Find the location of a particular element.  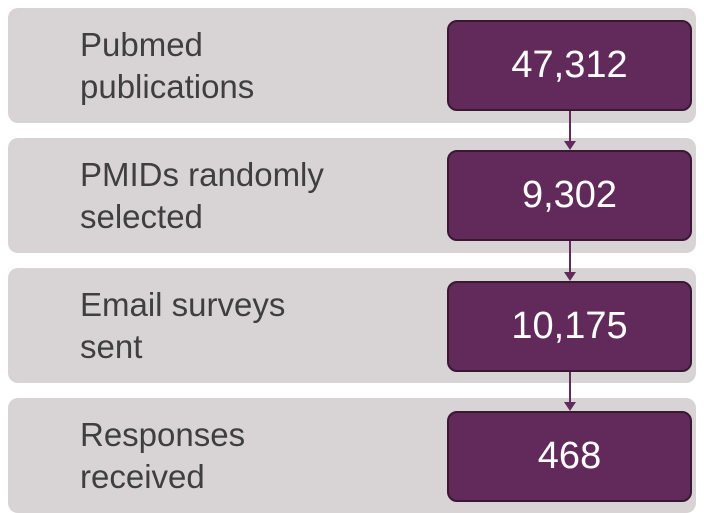

step-label: Responses received is located at coordinates (162, 456).